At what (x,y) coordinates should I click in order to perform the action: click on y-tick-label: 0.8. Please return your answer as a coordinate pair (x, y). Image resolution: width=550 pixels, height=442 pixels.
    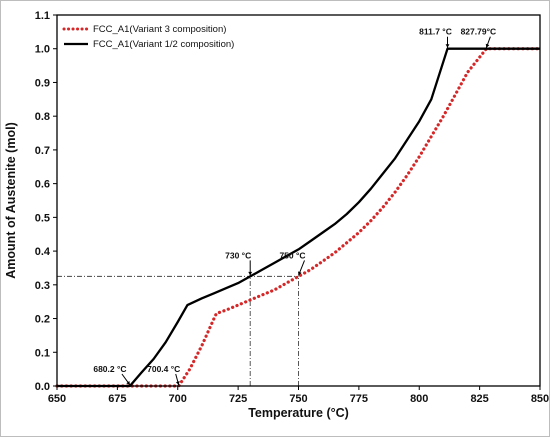
    Looking at the image, I should click on (42, 117).